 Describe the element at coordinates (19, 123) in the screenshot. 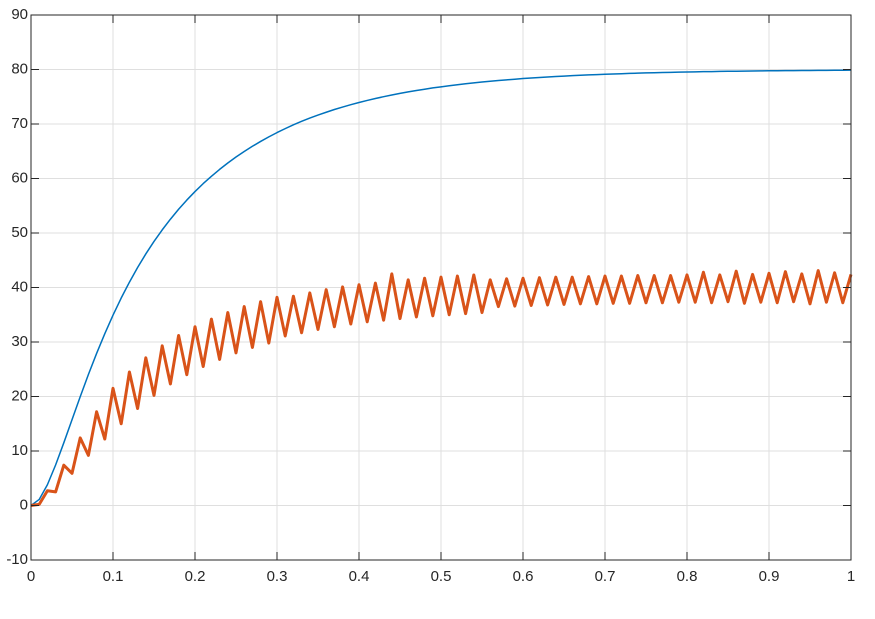

I see `y-tick-label: 70` at that location.